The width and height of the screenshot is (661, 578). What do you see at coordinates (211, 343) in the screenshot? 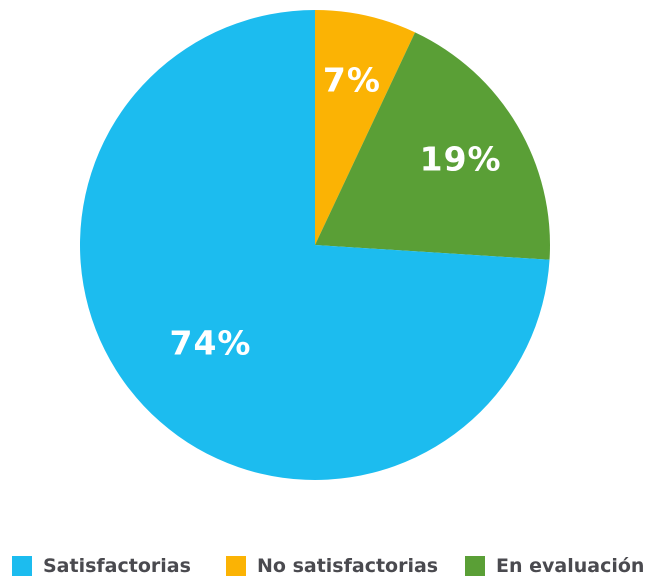
I see `slice-label-satisfactorias: 74%` at bounding box center [211, 343].